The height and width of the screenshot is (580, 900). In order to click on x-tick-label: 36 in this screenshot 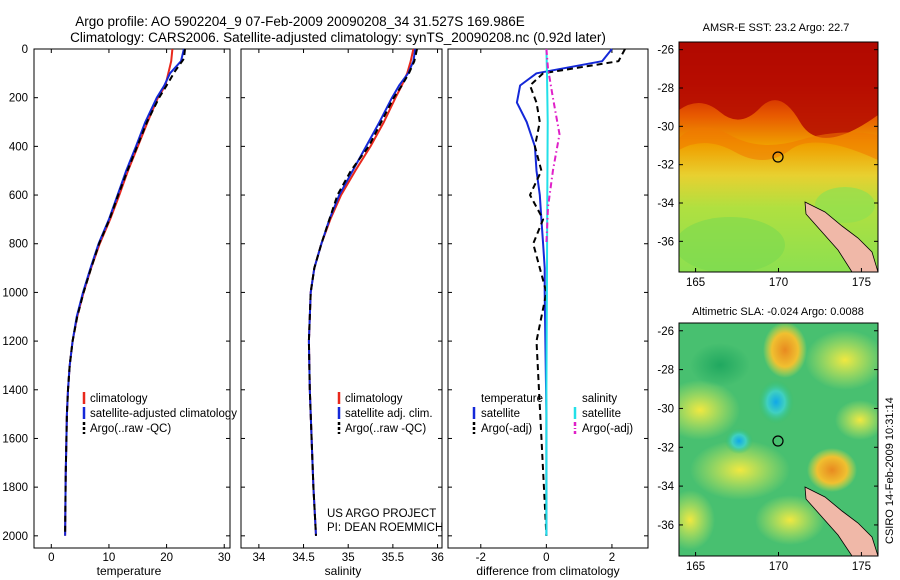, I will do `click(437, 558)`.